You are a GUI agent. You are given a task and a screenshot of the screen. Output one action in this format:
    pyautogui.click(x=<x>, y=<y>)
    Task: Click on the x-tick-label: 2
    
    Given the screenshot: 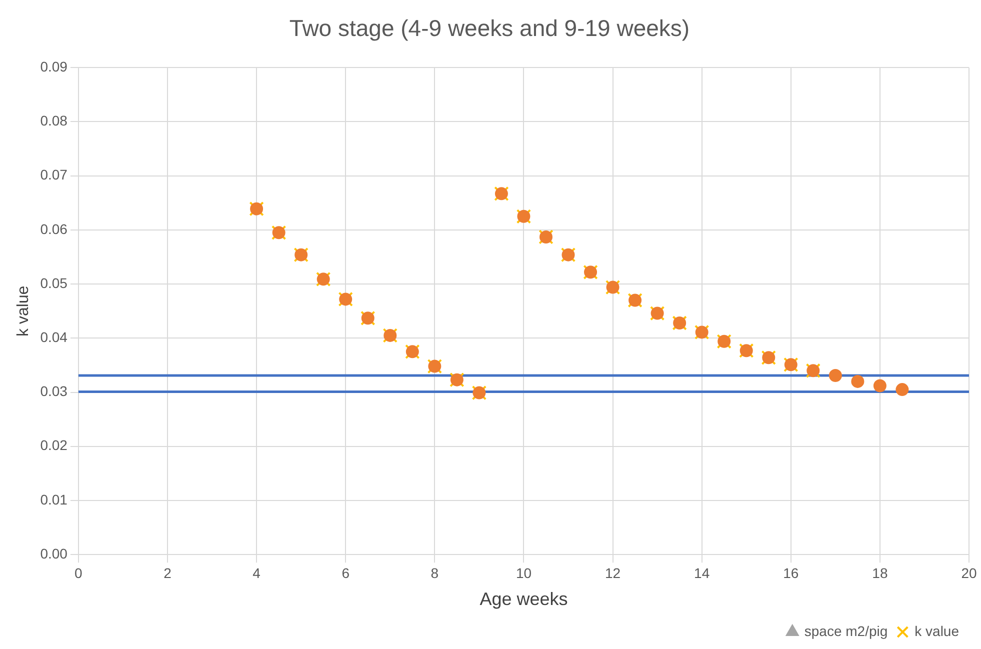 What is the action you would take?
    pyautogui.click(x=168, y=572)
    